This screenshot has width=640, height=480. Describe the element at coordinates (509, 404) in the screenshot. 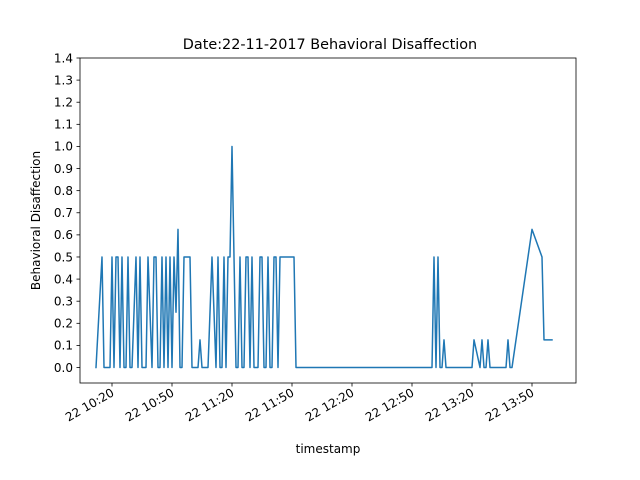

I see `x-tick-label: 22 13:50` at that location.